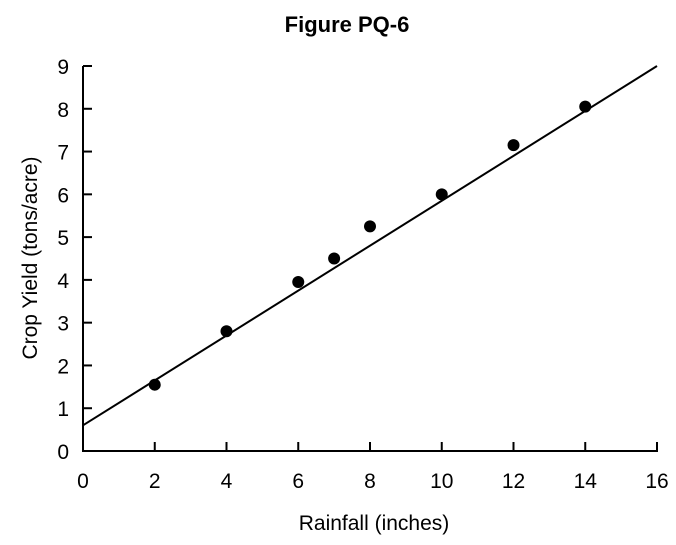 This screenshot has height=545, width=676. What do you see at coordinates (586, 481) in the screenshot?
I see `x-tick-label: 14` at bounding box center [586, 481].